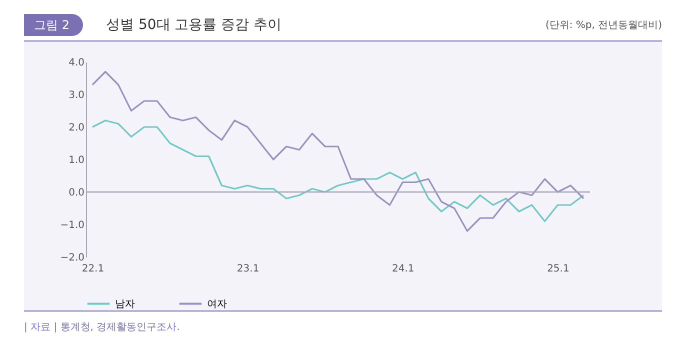 Image resolution: width=680 pixels, height=346 pixels. What do you see at coordinates (558, 269) in the screenshot?
I see `x-tick-label: 25.1` at bounding box center [558, 269].